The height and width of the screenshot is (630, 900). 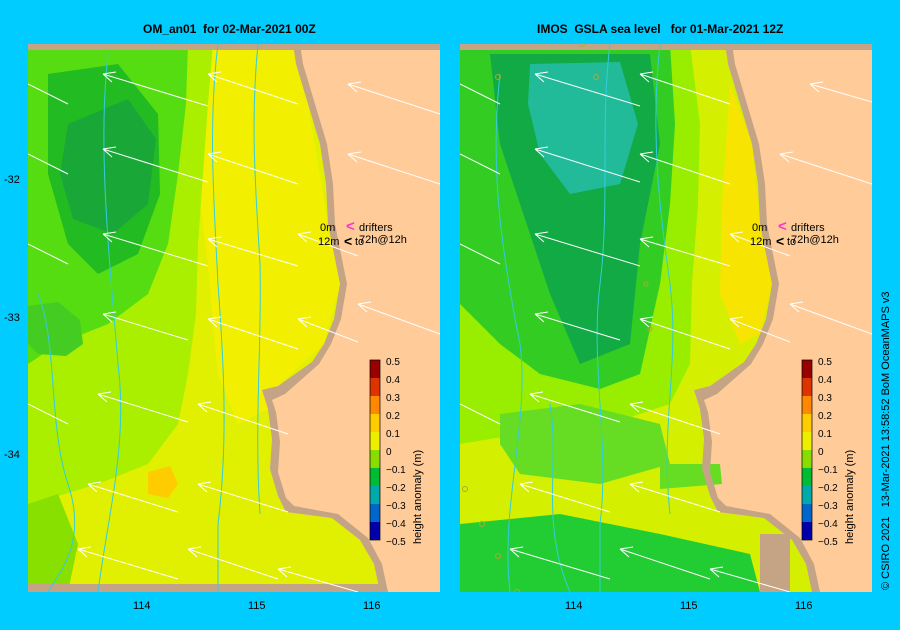 What do you see at coordinates (660, 29) in the screenshot?
I see `right-panel-title: IMOS GSLA sea level for 01-Mar-2021 12Z` at bounding box center [660, 29].